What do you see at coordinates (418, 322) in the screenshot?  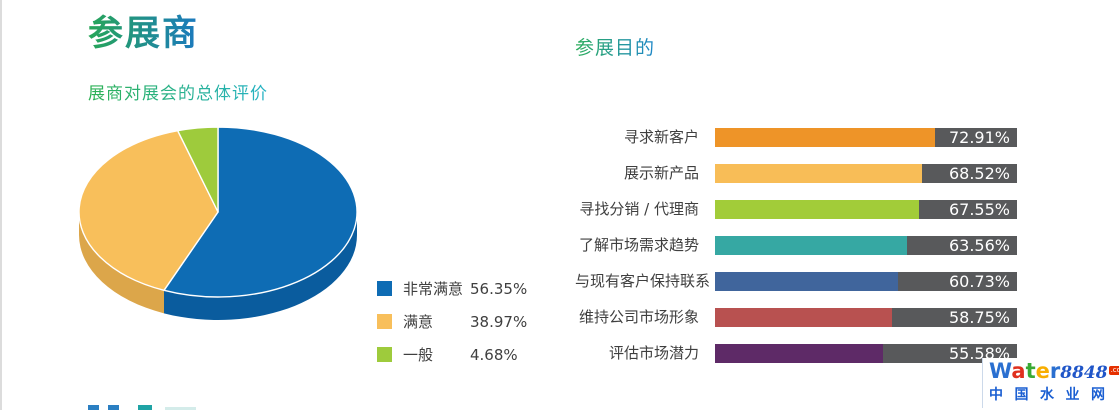 I see `legend-label: 满意` at bounding box center [418, 322].